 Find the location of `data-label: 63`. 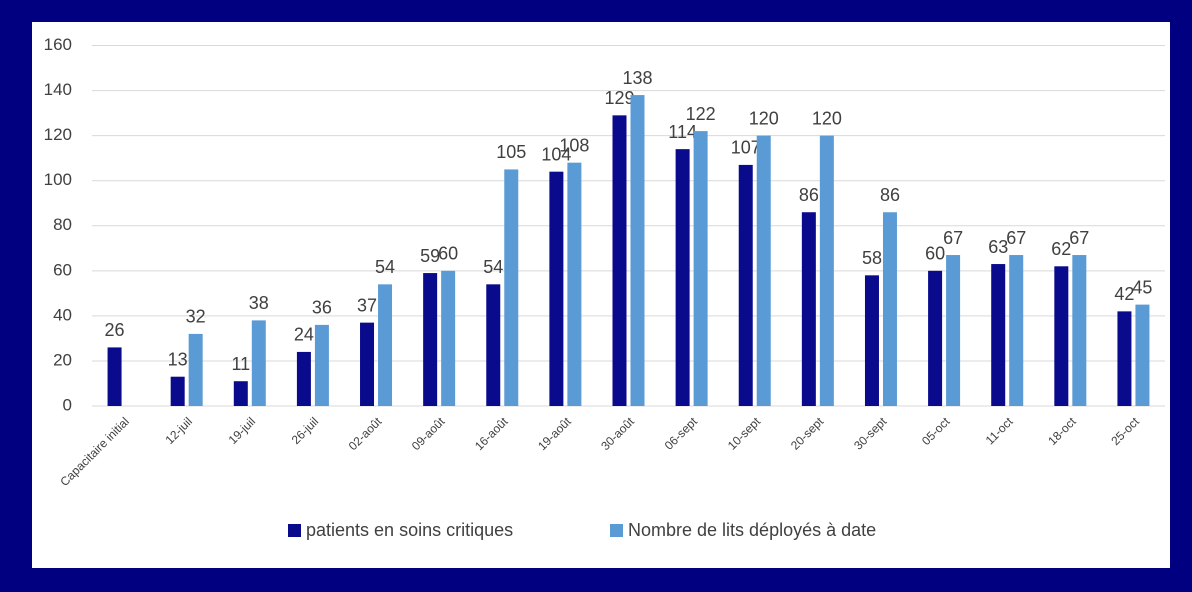

data-label: 63 is located at coordinates (998, 247).